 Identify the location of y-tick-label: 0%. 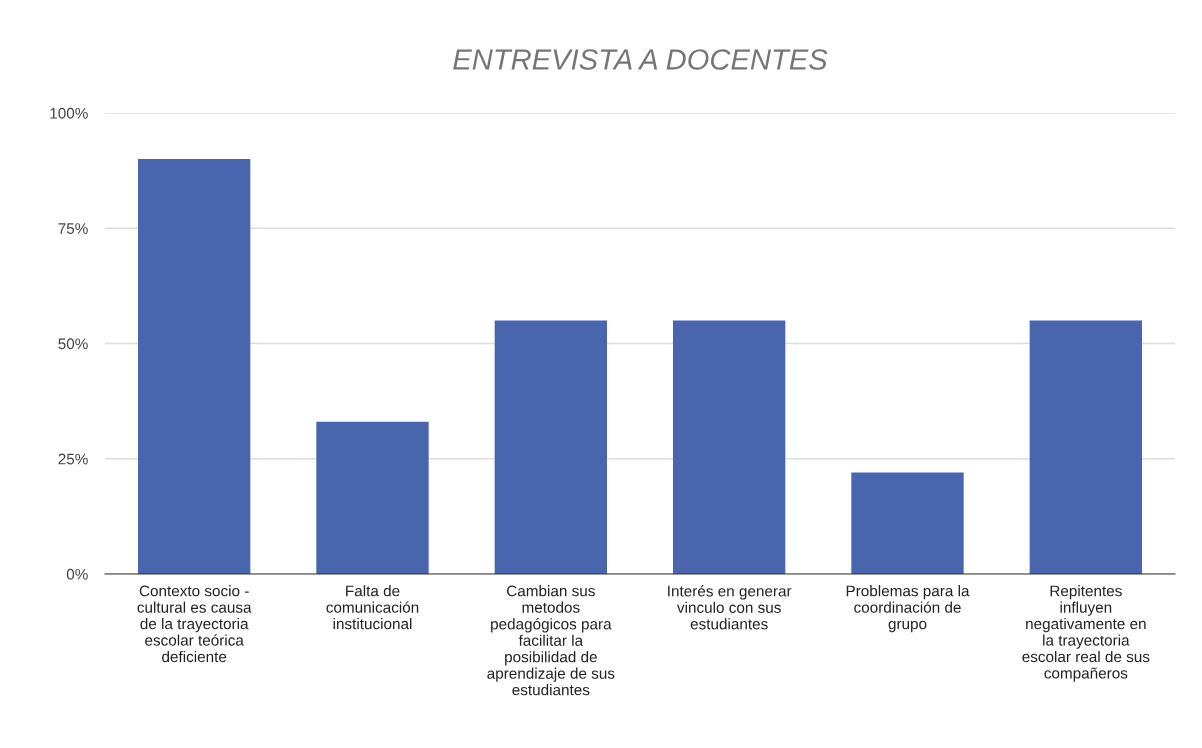
(77, 574).